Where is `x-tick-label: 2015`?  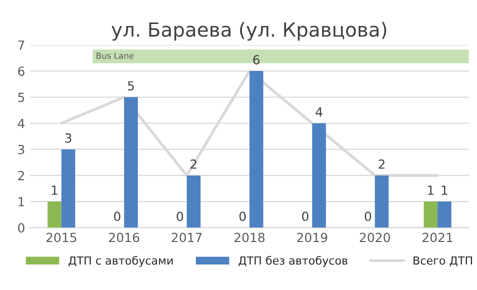
x-tick-label: 2015 is located at coordinates (61, 237).